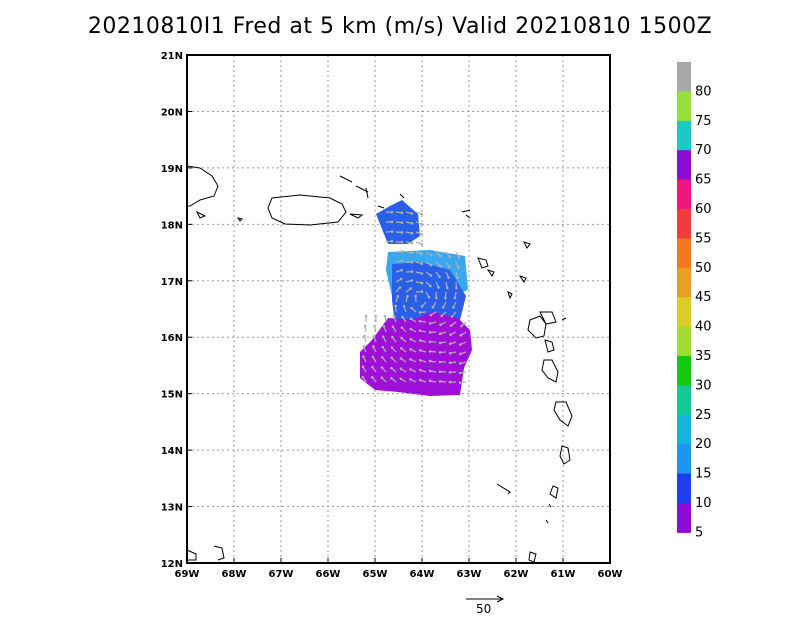 Image resolution: width=800 pixels, height=618 pixels. I want to click on lat-label: 13N, so click(172, 508).